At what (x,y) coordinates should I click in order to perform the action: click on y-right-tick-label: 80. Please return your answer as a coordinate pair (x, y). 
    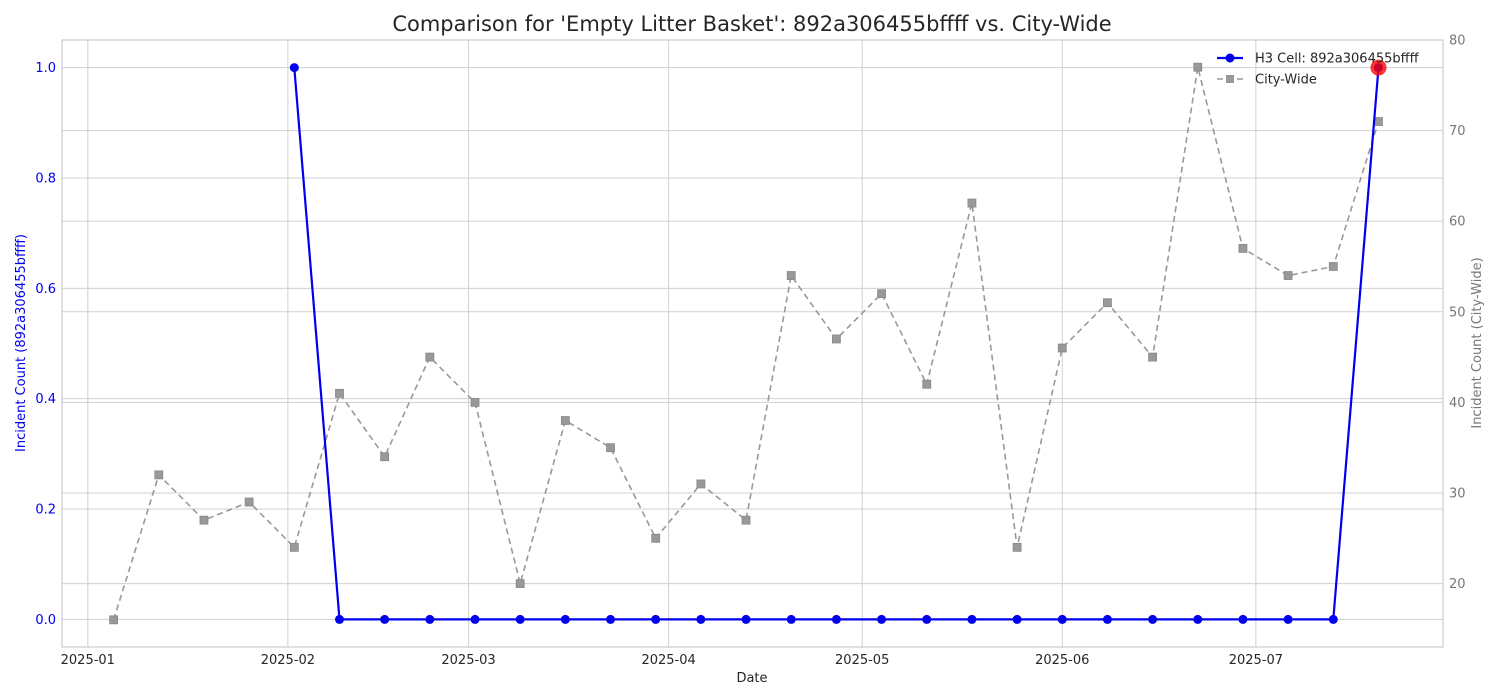
    Looking at the image, I should click on (1457, 41).